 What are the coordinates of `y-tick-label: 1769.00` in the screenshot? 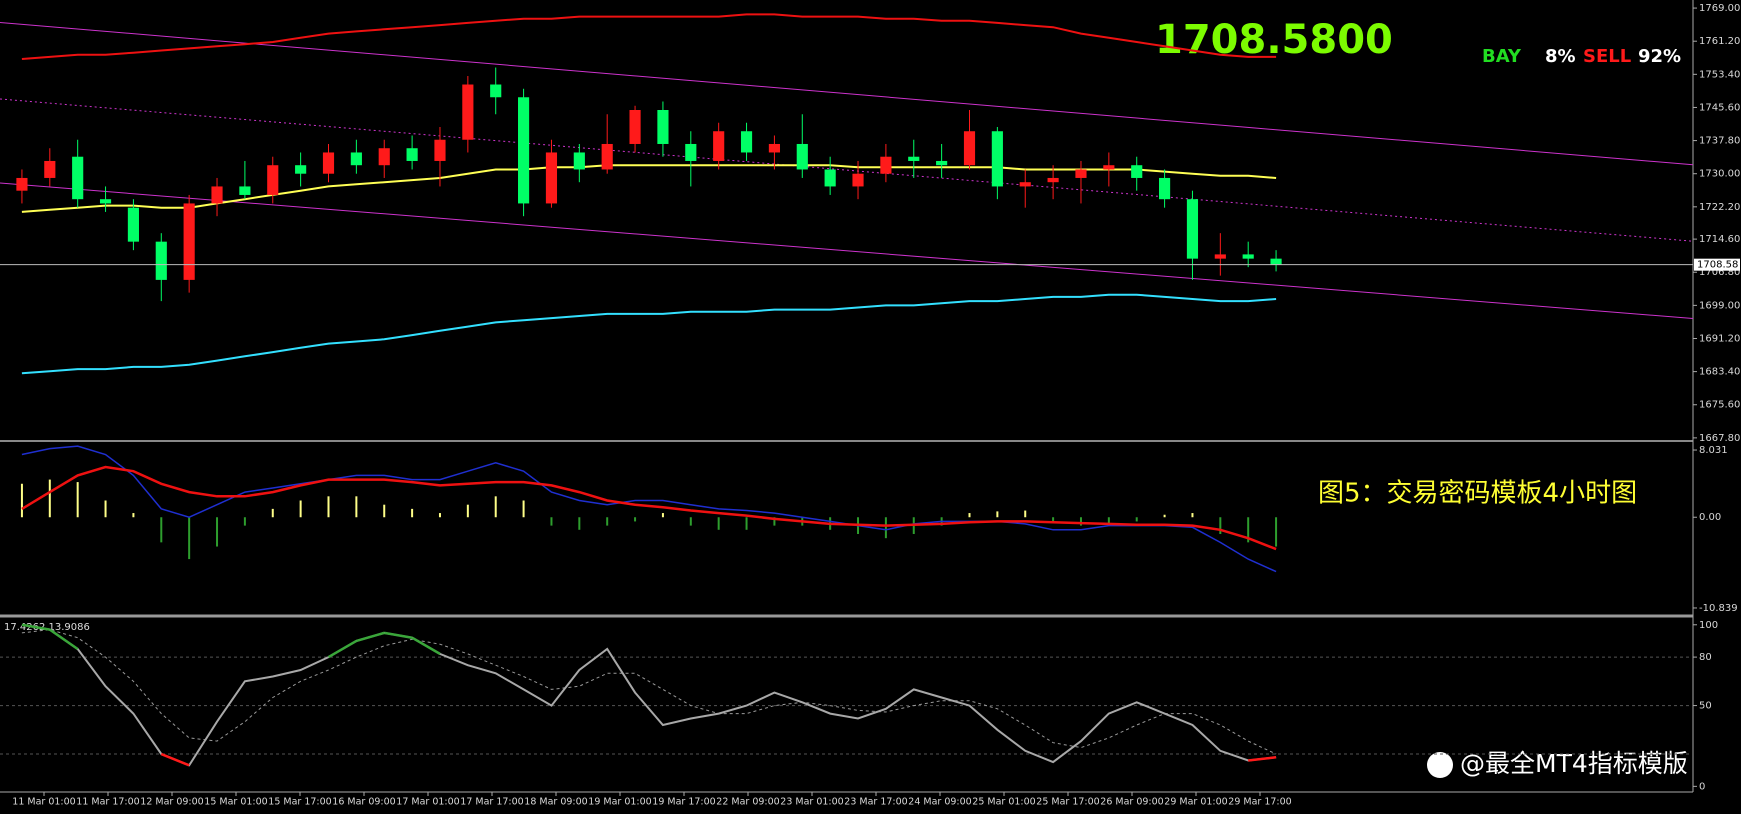 It's located at (1719, 8).